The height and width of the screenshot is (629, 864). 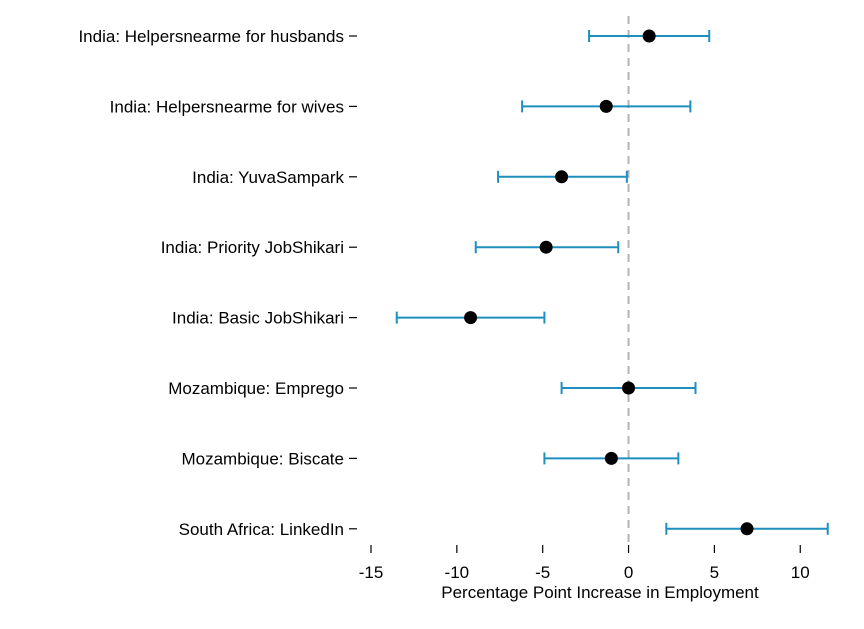 I want to click on x-axis-title: Percentage Point Increase in Employment, so click(x=600, y=592).